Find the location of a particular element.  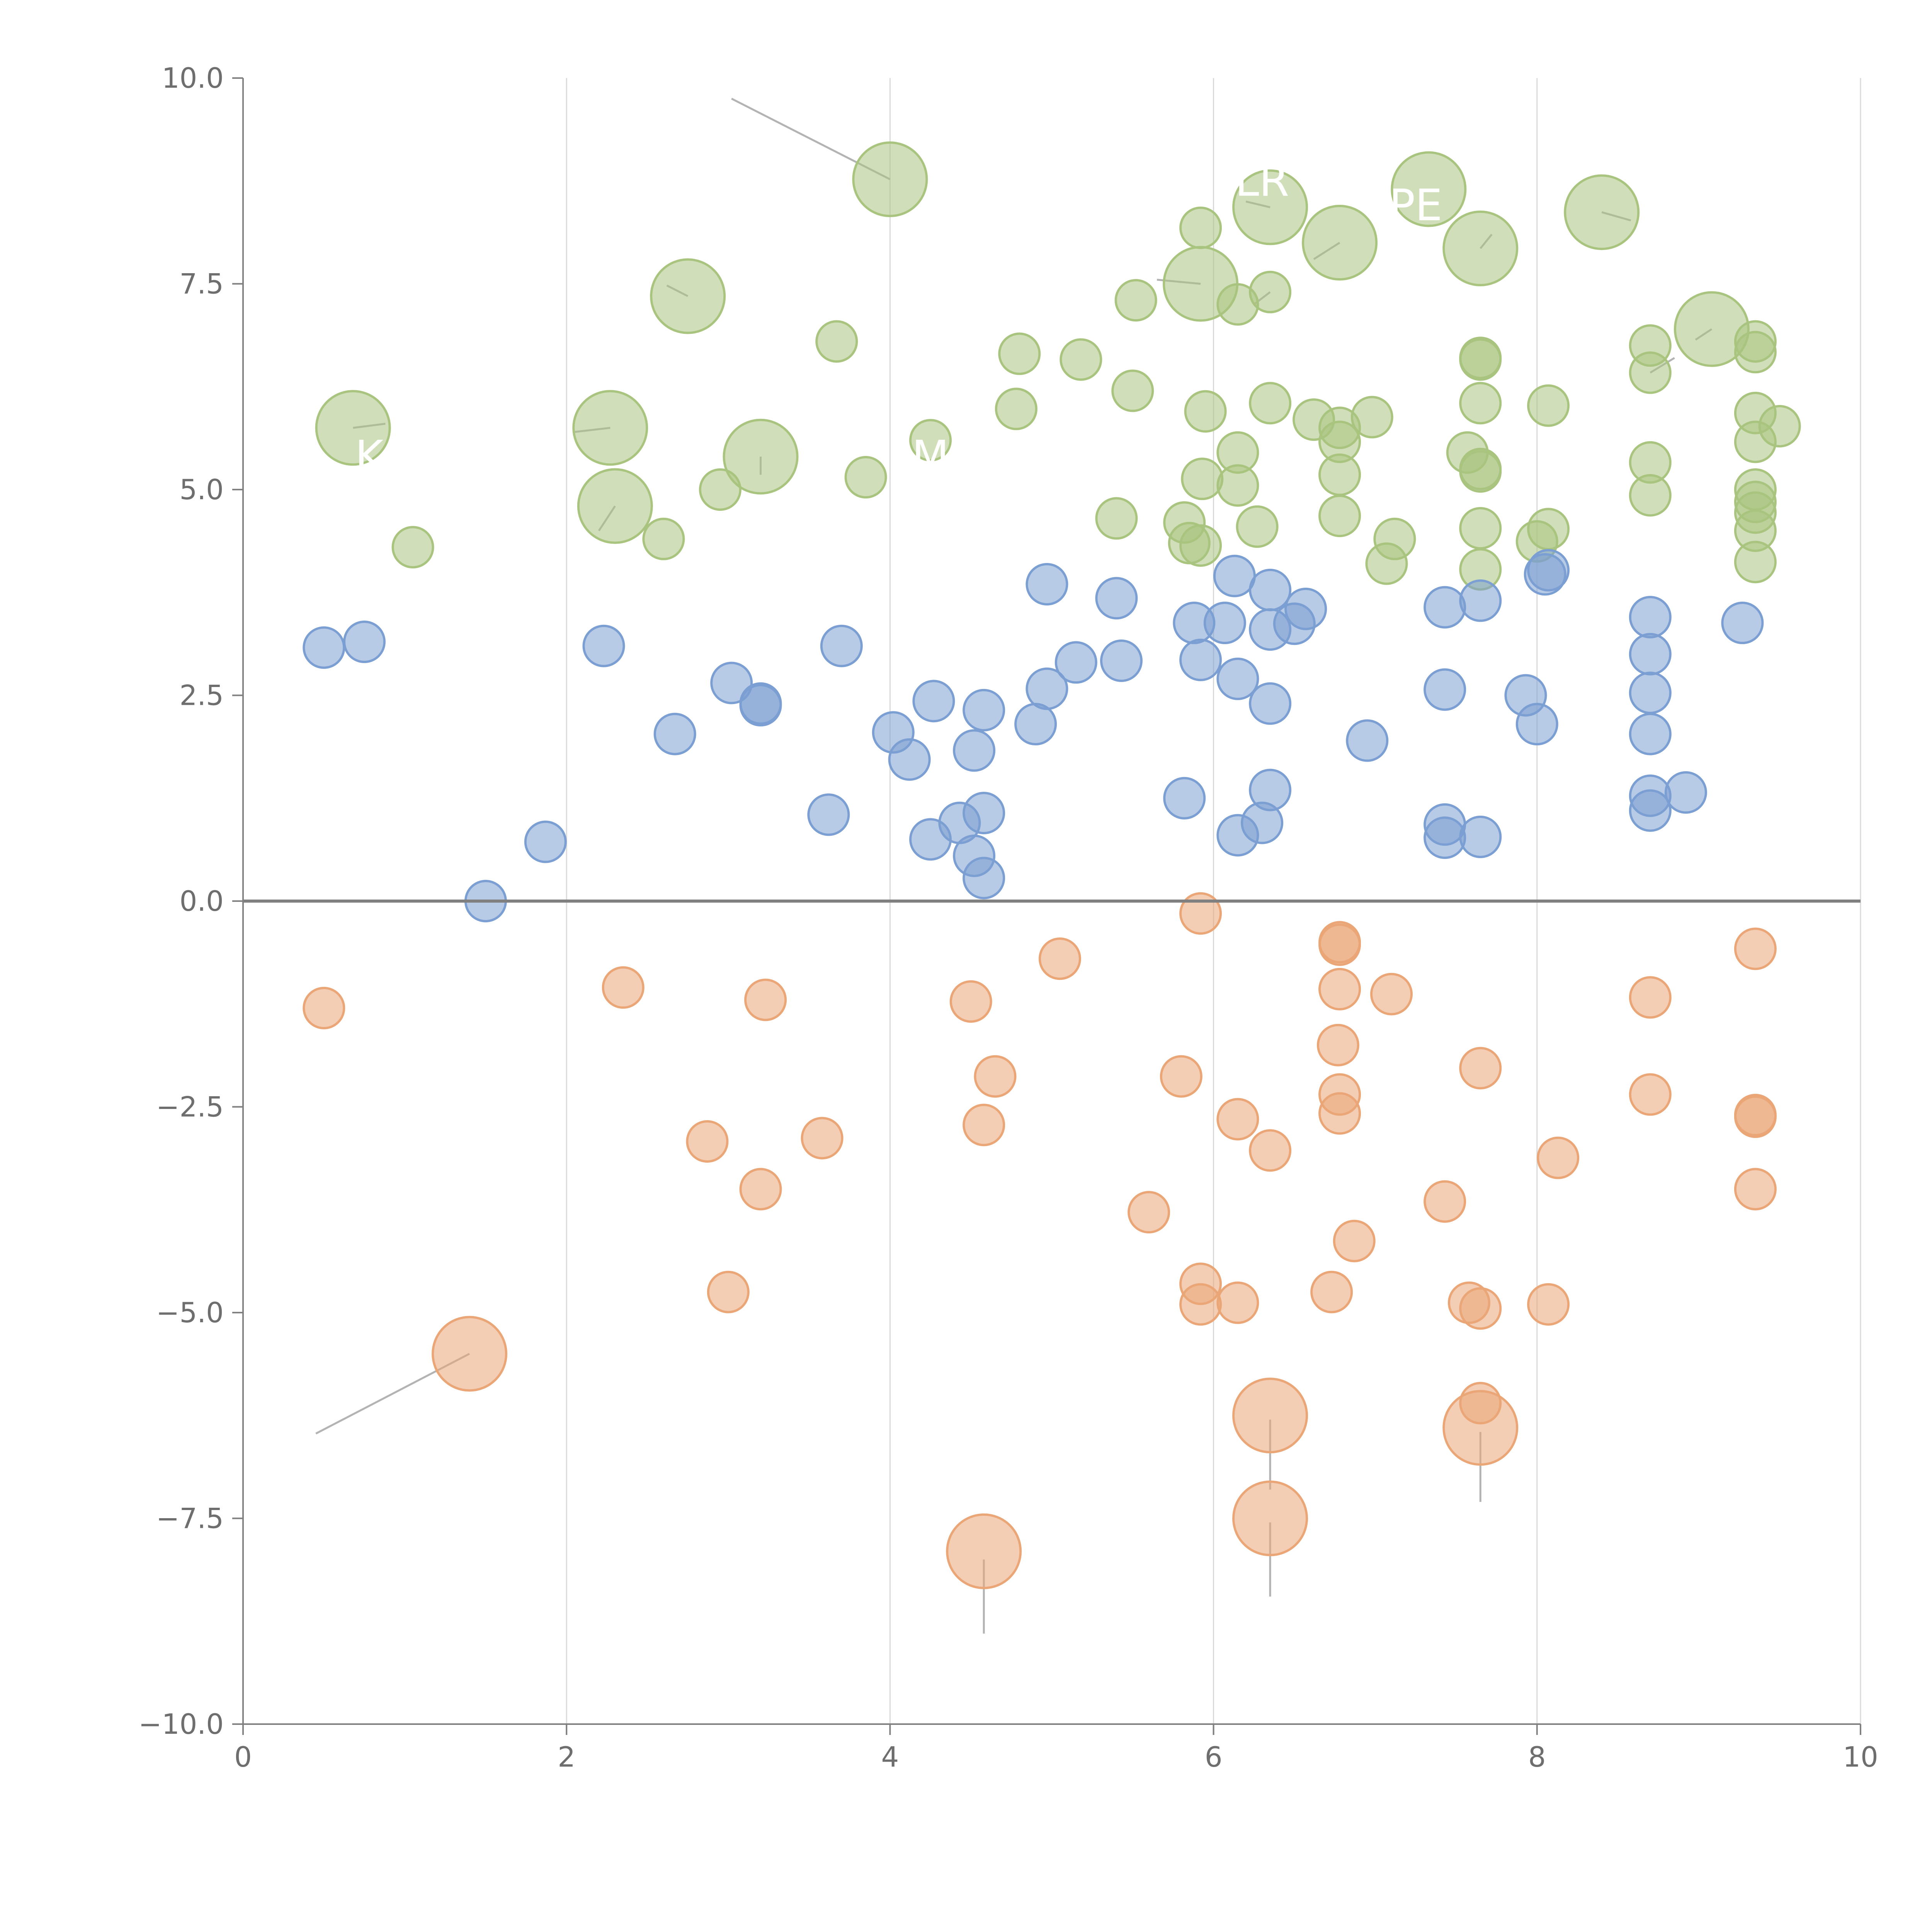

y-tick-label: 0.0 is located at coordinates (202, 901).